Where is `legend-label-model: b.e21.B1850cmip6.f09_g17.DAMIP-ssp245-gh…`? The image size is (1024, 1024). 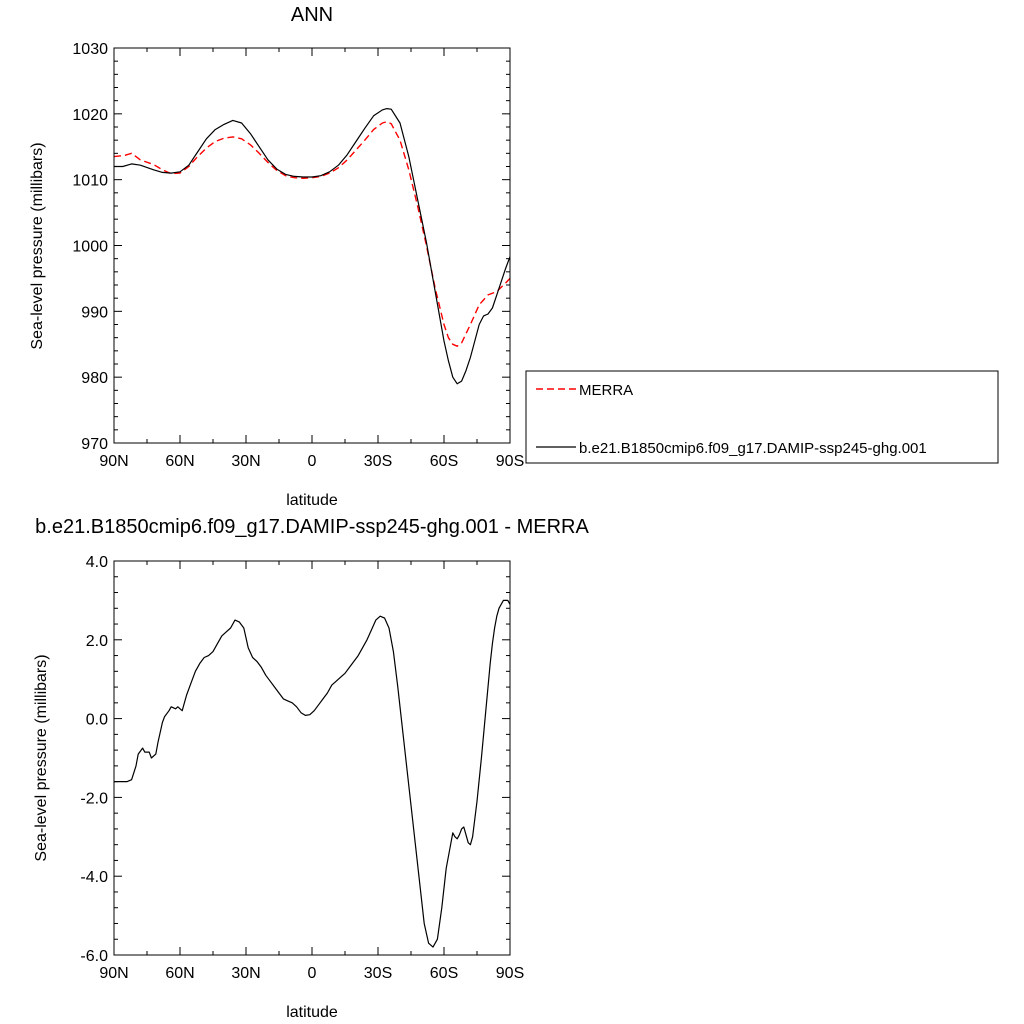
legend-label-model: b.e21.B1850cmip6.f09_g17.DAMIP-ssp245-gh… is located at coordinates (753, 448).